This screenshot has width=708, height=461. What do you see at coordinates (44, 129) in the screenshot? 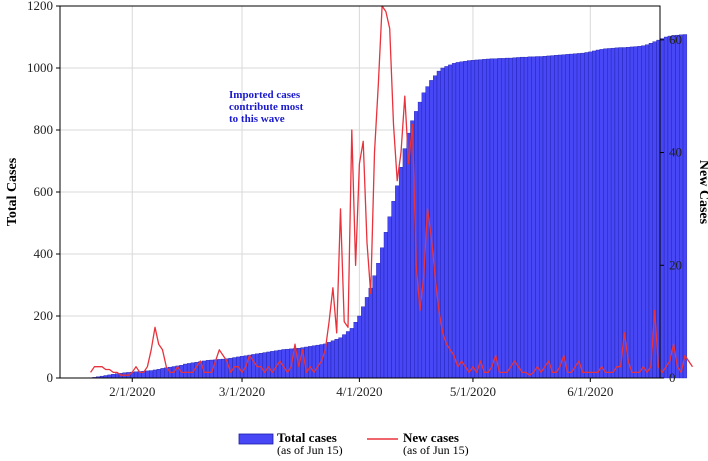
I see `y-left-tick-label: 800` at bounding box center [44, 129].